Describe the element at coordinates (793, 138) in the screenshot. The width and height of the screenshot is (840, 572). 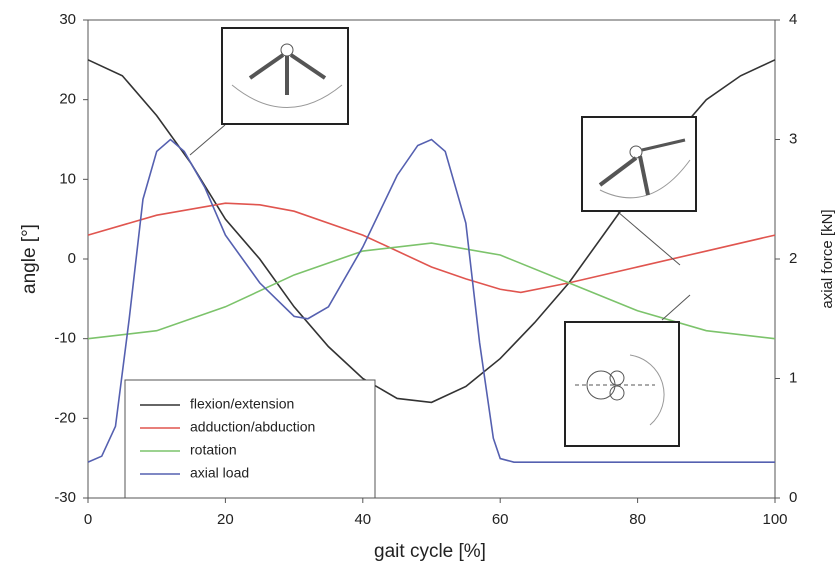
I see `y2-tick-label: 3` at that location.